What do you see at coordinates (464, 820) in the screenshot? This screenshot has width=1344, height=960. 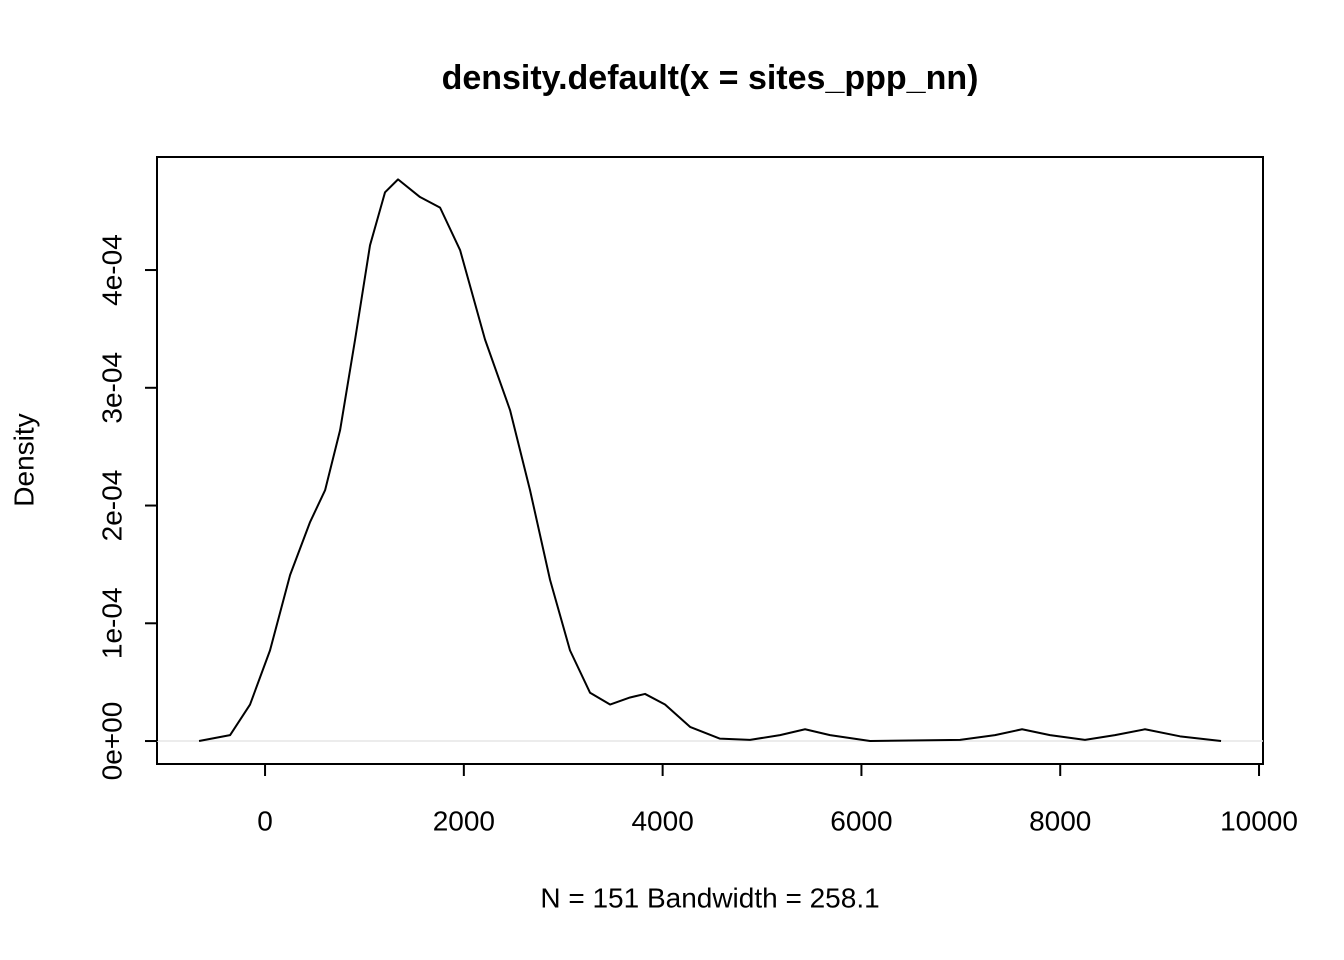 I see `x-tick-label: 2000` at bounding box center [464, 820].